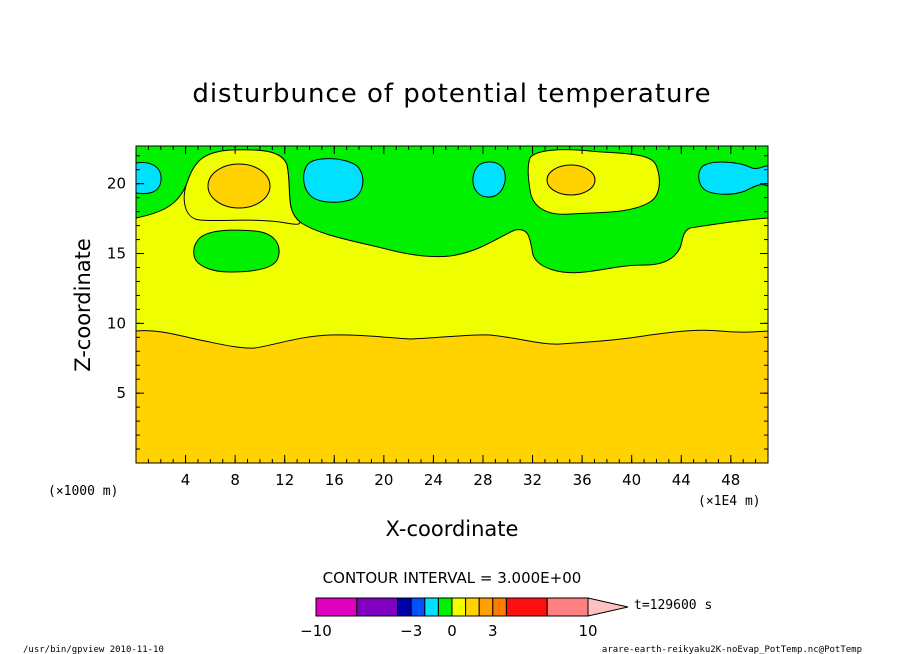 The height and width of the screenshot is (654, 904). Describe the element at coordinates (186, 480) in the screenshot. I see `x-tick-label: 4` at that location.